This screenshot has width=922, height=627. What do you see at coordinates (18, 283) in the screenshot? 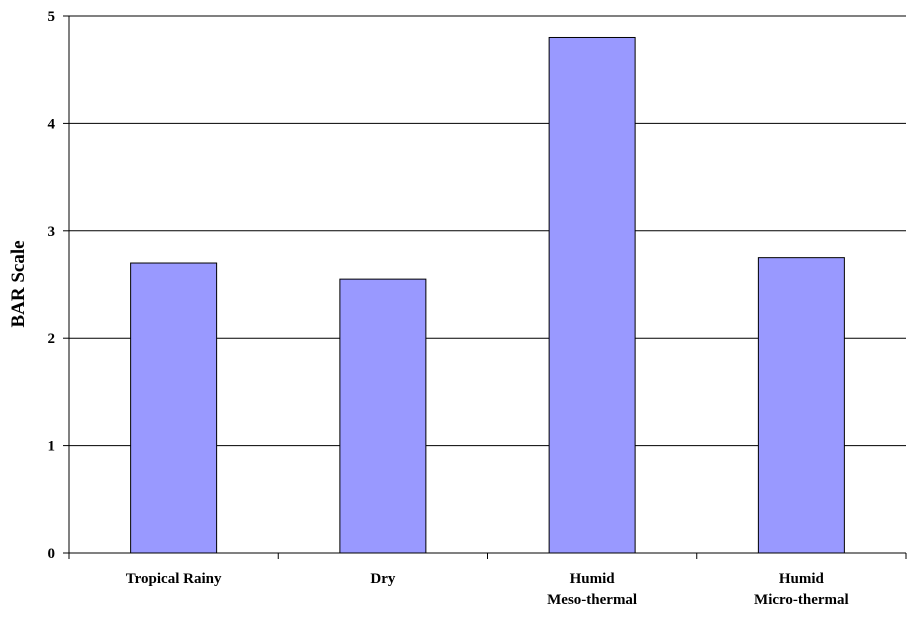
I see `y-axis-title: BAR Scale` at bounding box center [18, 283].